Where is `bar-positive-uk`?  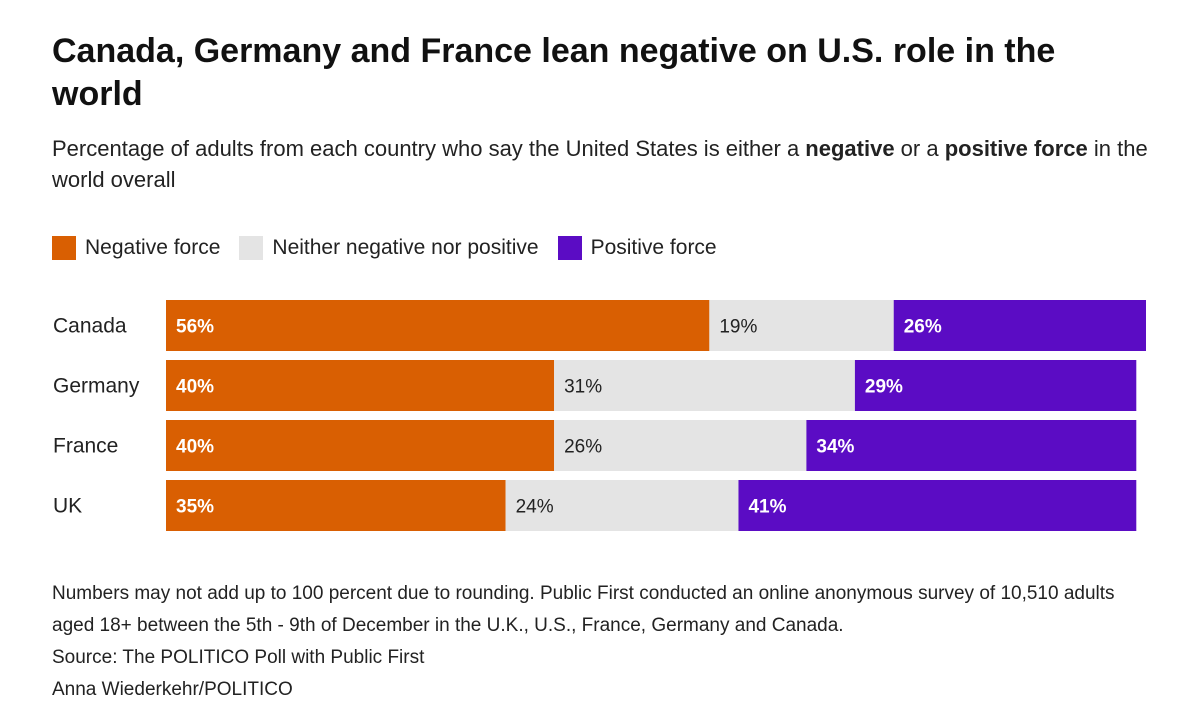
bar-positive-uk is located at coordinates (937, 505).